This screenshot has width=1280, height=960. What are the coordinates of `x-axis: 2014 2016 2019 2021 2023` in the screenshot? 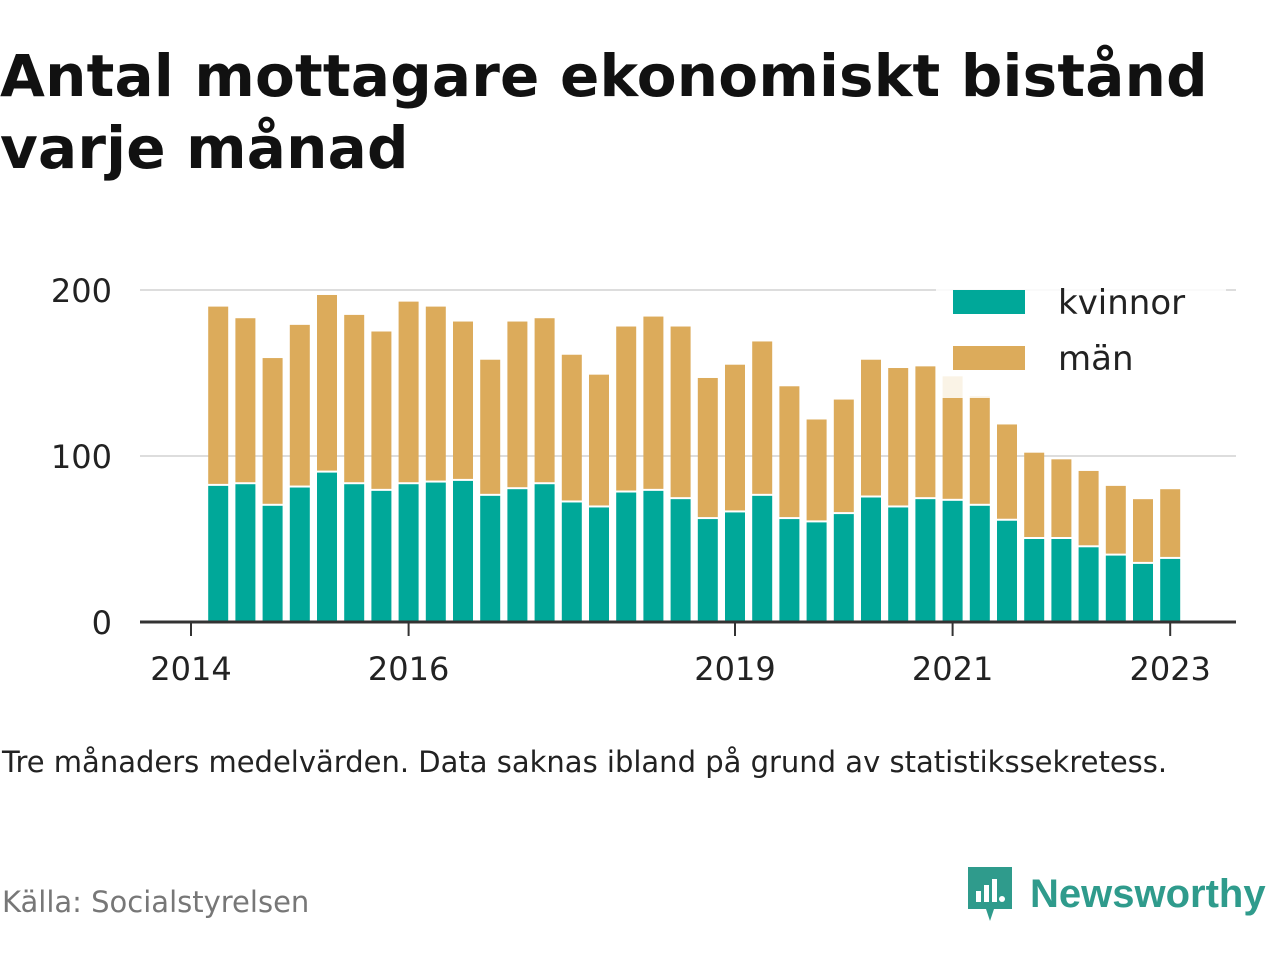 It's located at (688, 654).